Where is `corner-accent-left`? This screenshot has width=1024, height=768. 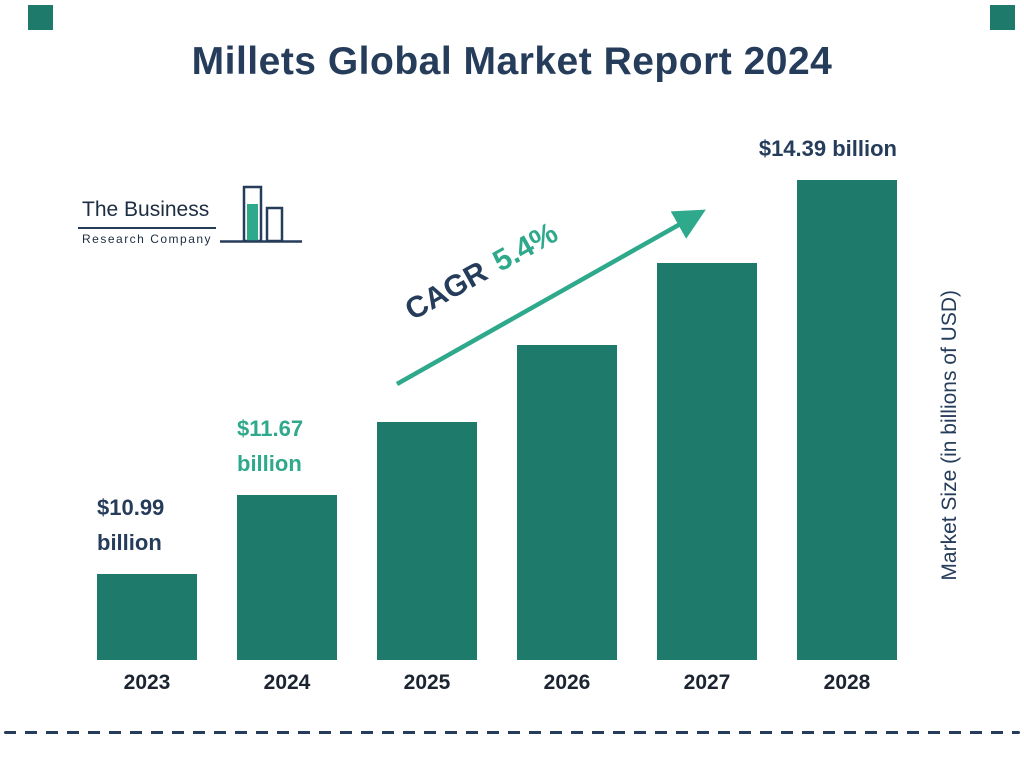
corner-accent-left is located at coordinates (40, 17).